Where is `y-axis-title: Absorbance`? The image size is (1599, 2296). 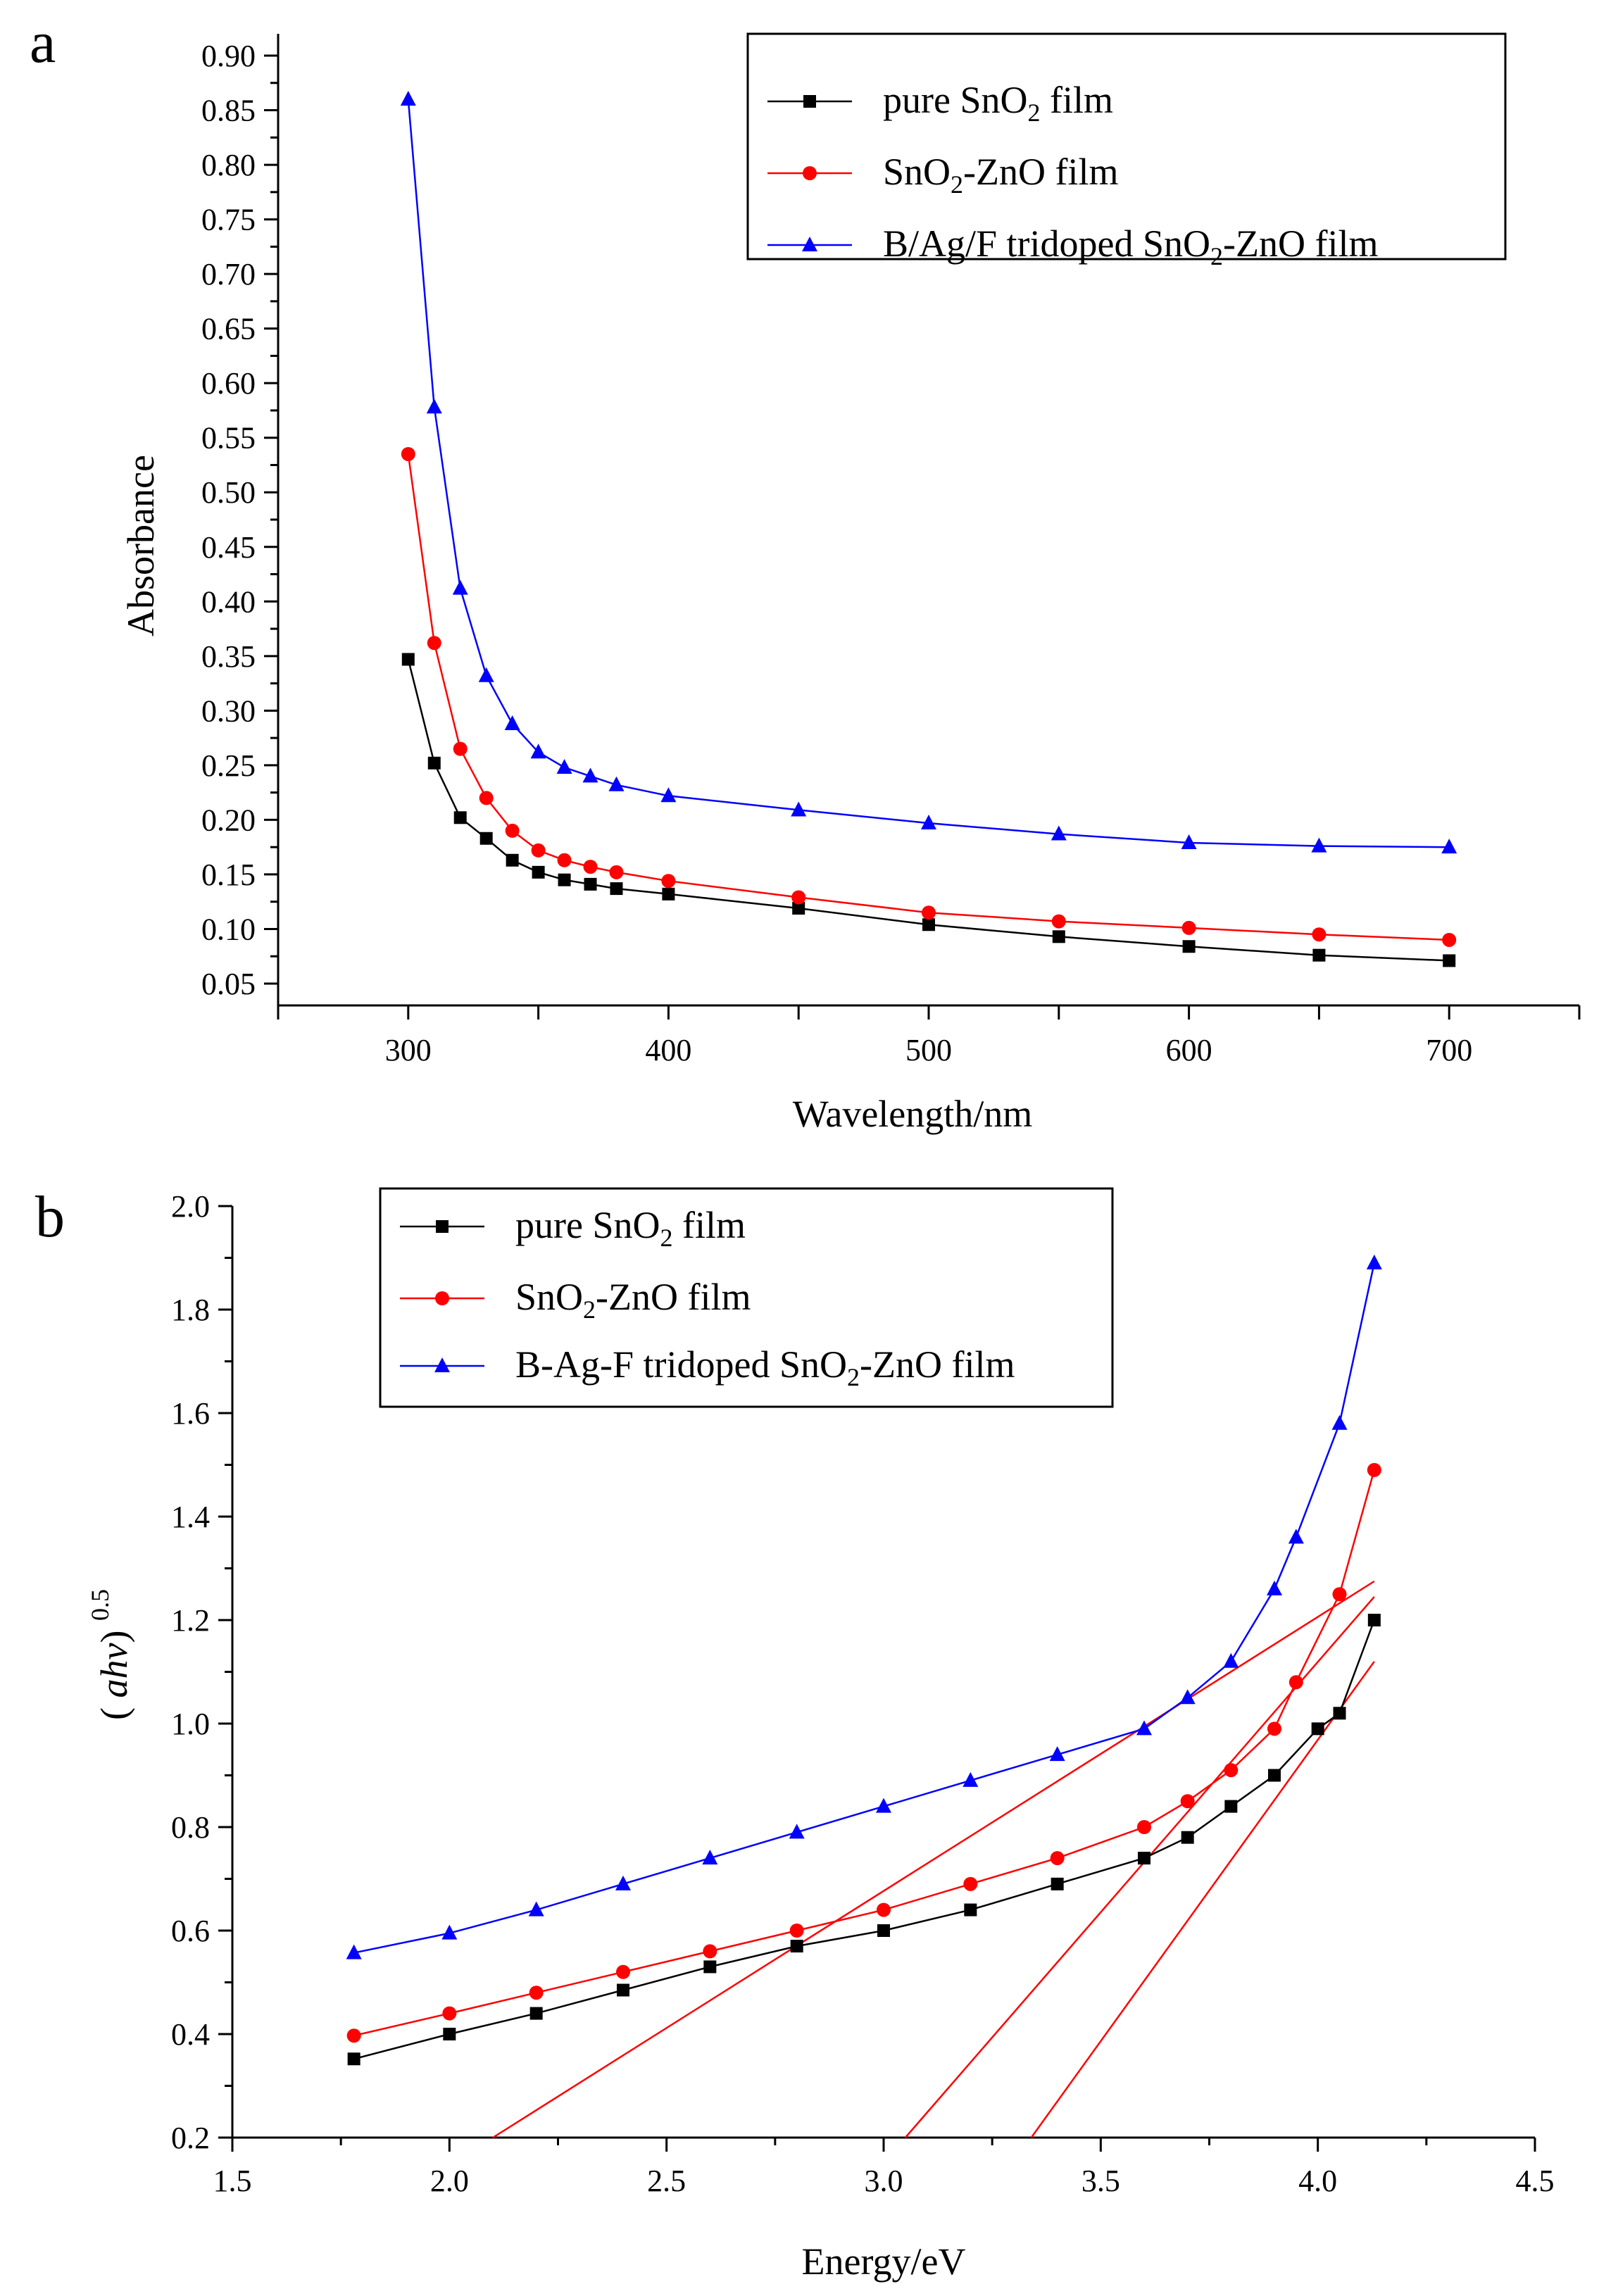
y-axis-title: Absorbance is located at coordinates (141, 545).